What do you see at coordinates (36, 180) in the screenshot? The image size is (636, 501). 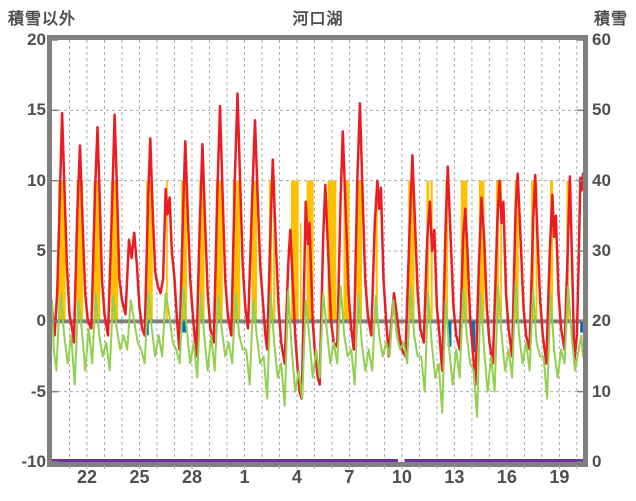 I see `y-left-tick-label: 10` at bounding box center [36, 180].